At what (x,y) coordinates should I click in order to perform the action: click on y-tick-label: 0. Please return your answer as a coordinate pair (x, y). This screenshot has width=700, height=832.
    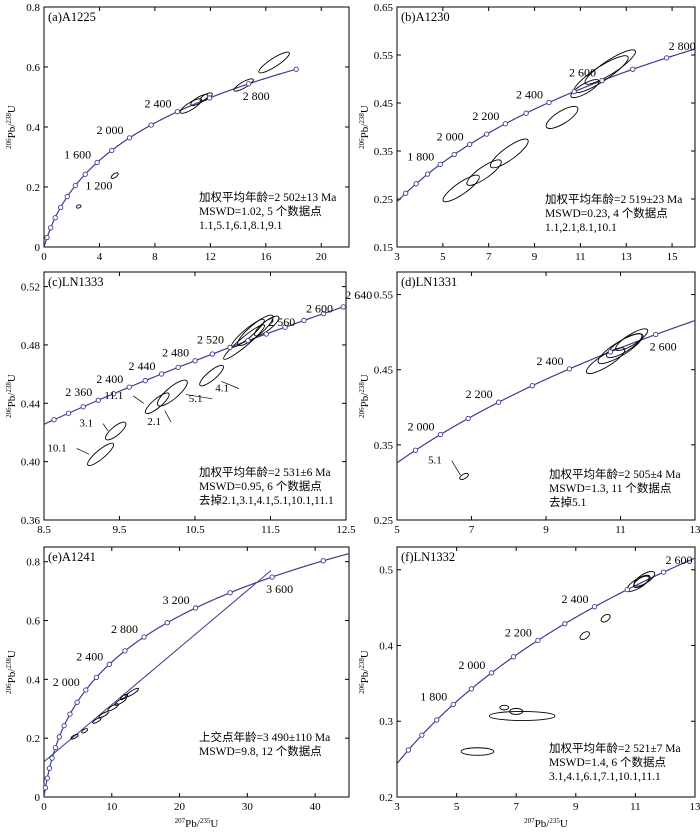
    Looking at the image, I should click on (38, 798).